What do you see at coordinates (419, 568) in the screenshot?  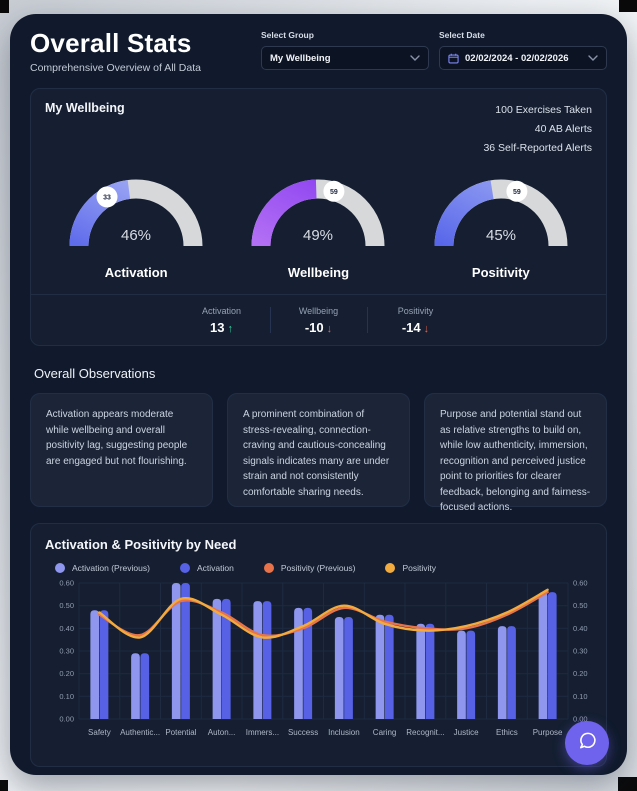 I see `legend-label: Positivity` at bounding box center [419, 568].